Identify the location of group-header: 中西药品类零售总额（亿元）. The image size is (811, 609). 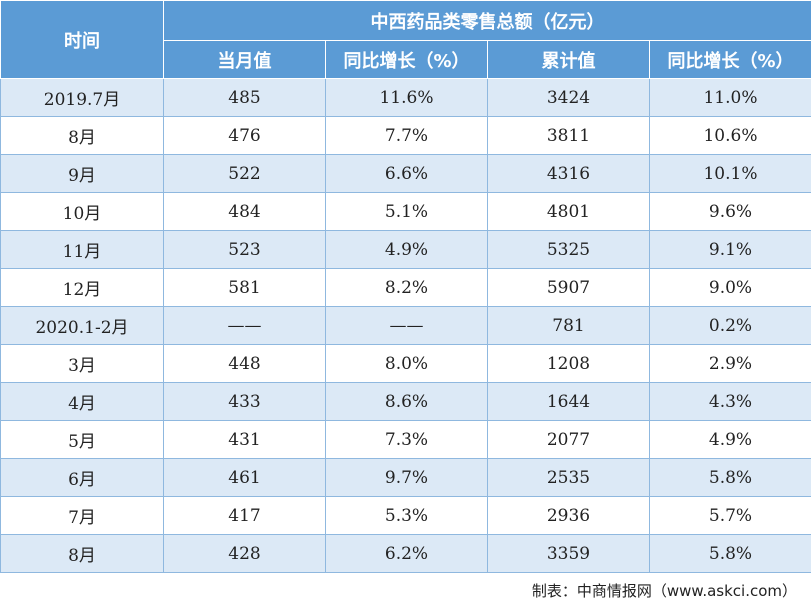
(487, 20).